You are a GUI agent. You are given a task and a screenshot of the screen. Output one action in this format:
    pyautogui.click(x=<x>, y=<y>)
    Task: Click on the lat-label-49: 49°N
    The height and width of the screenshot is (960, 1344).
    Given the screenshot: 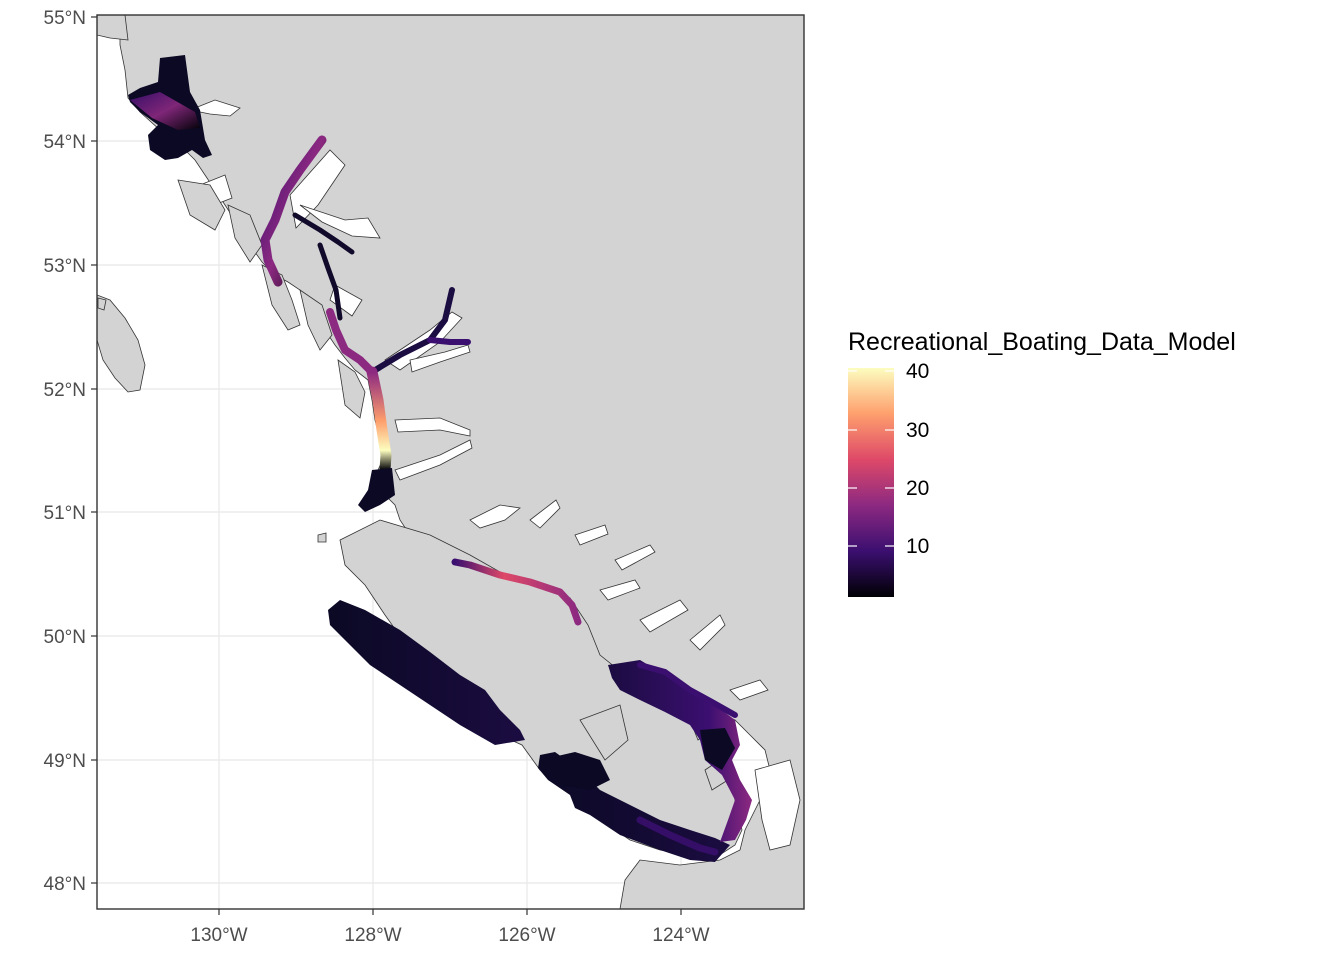 What is the action you would take?
    pyautogui.click(x=65, y=761)
    